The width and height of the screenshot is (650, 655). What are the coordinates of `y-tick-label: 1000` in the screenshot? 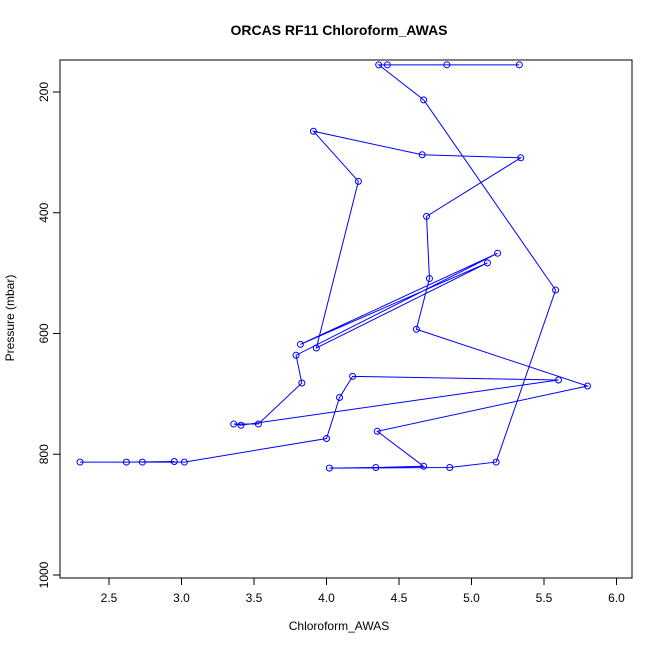 It's located at (44, 574).